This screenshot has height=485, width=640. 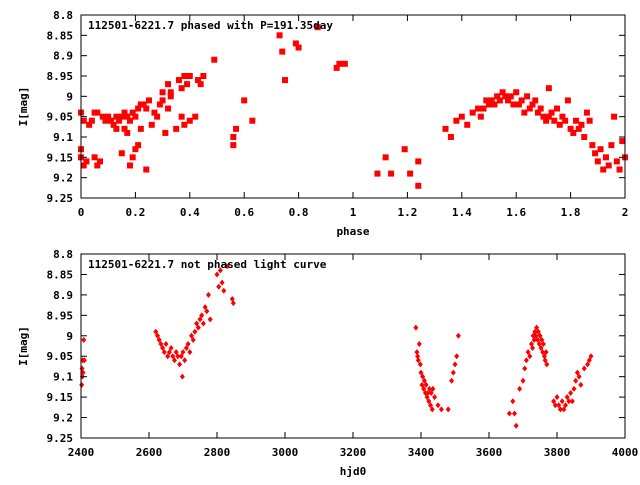 I want to click on y-tick-label: 9.05, so click(x=60, y=117).